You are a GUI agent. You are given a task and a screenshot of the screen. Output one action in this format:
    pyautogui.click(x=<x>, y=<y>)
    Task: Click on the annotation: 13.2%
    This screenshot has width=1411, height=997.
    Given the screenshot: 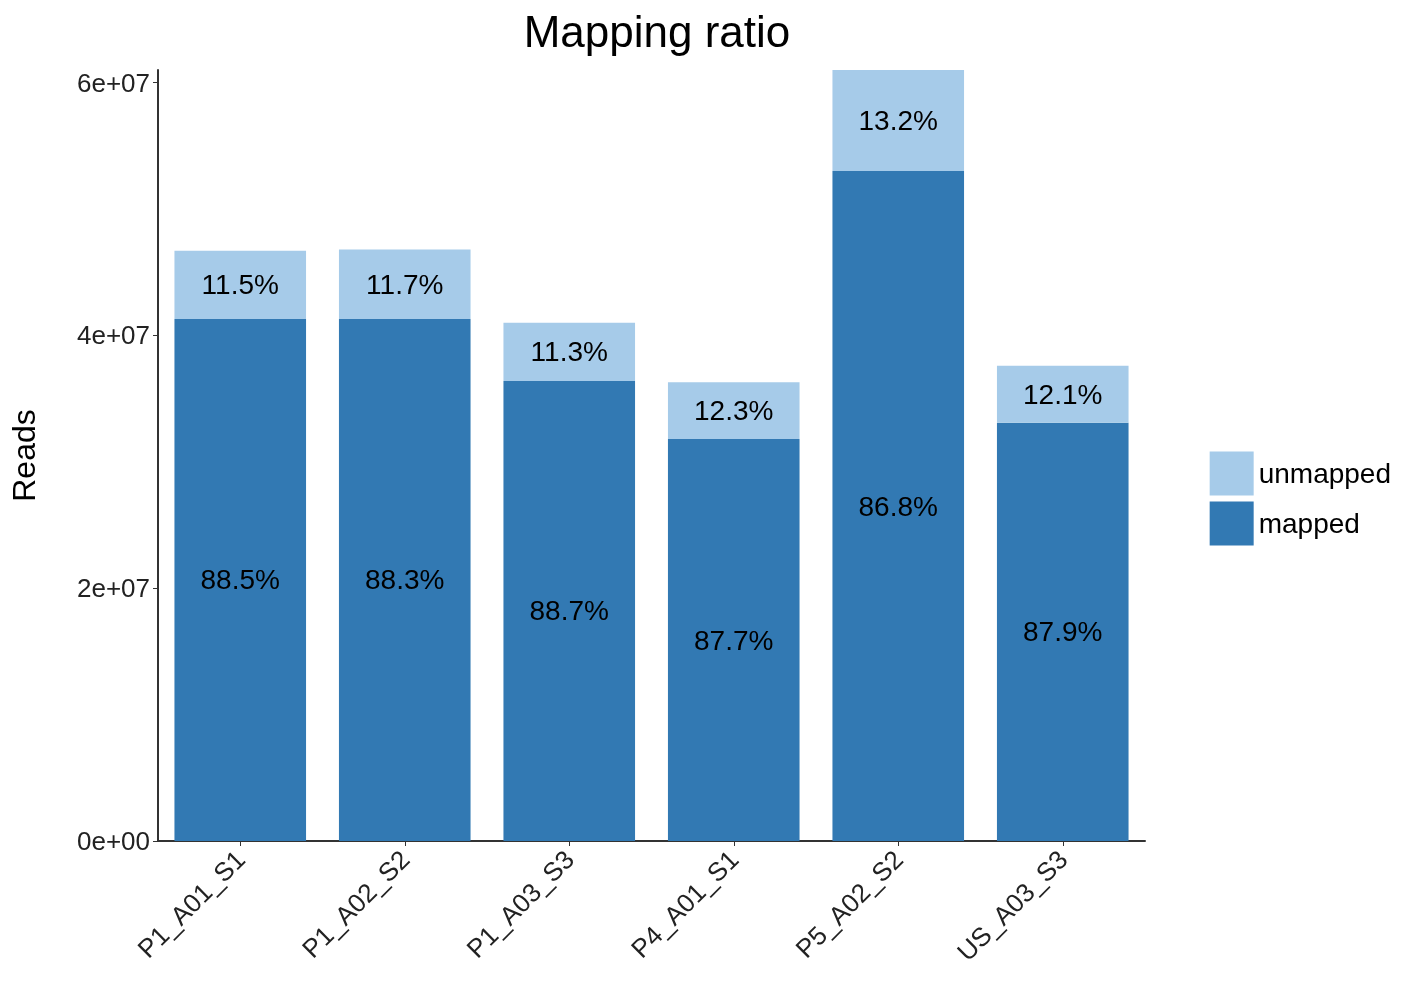 What is the action you would take?
    pyautogui.click(x=898, y=121)
    